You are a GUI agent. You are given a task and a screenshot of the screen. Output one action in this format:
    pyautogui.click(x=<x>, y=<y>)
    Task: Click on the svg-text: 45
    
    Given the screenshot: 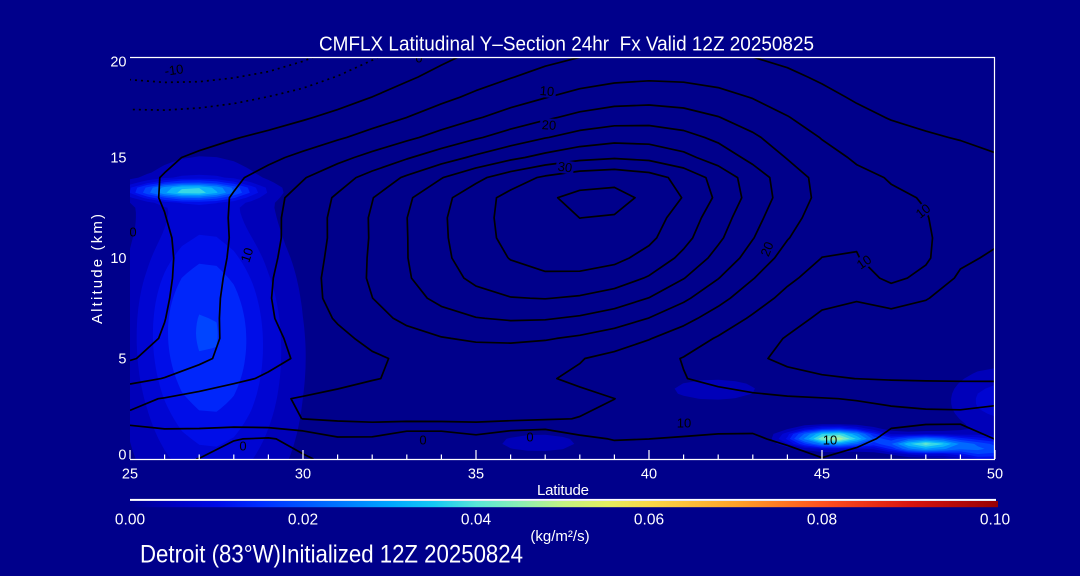 What is the action you would take?
    pyautogui.click(x=822, y=475)
    